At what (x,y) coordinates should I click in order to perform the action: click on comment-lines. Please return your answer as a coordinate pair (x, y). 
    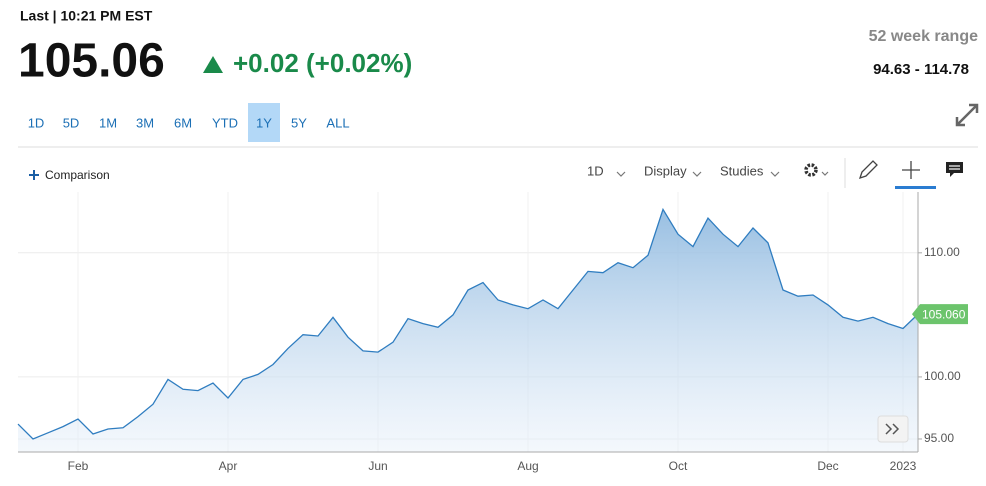
    Looking at the image, I should click on (954, 167).